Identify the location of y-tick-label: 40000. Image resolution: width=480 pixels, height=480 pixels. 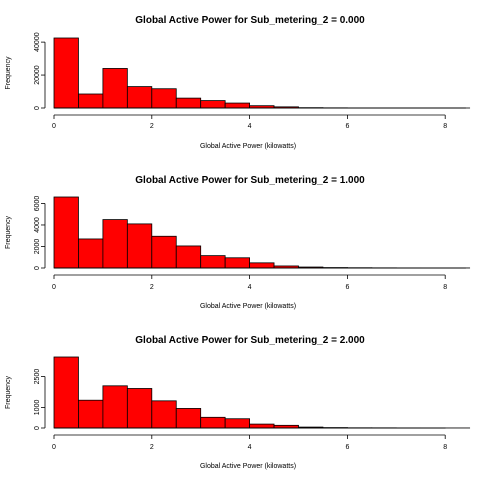
(37, 42).